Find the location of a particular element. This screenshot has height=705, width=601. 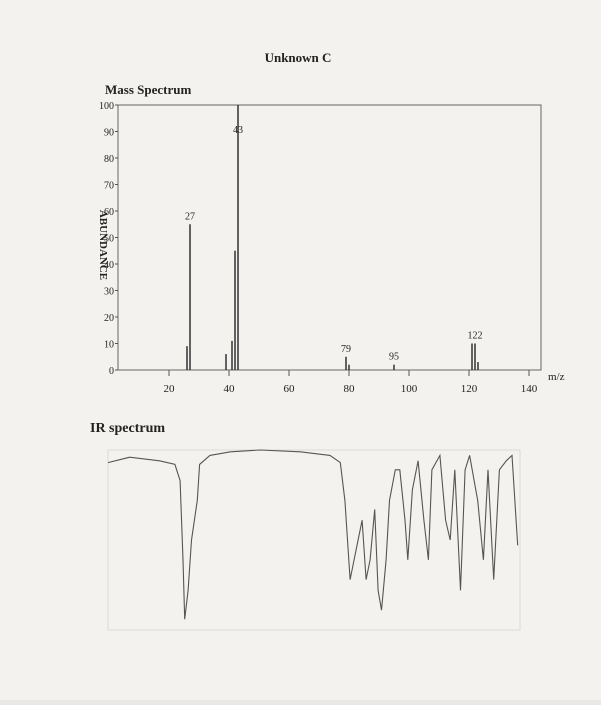

peak-label: 79 is located at coordinates (346, 349).